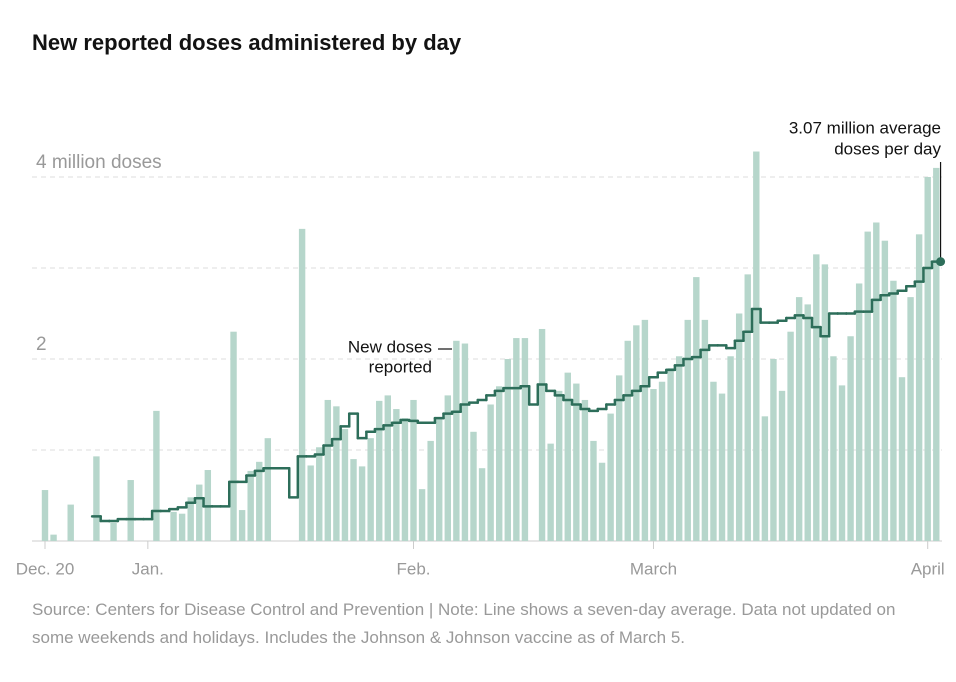 The image size is (956, 682). What do you see at coordinates (865, 127) in the screenshot?
I see `annotation: 3.07 million average` at bounding box center [865, 127].